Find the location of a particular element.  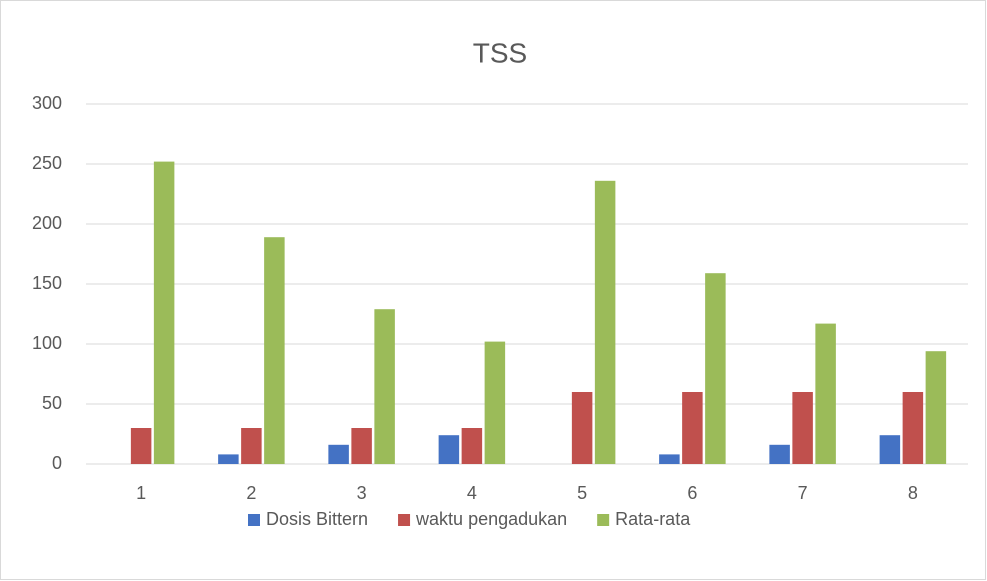

chart-title: TSS is located at coordinates (500, 52).